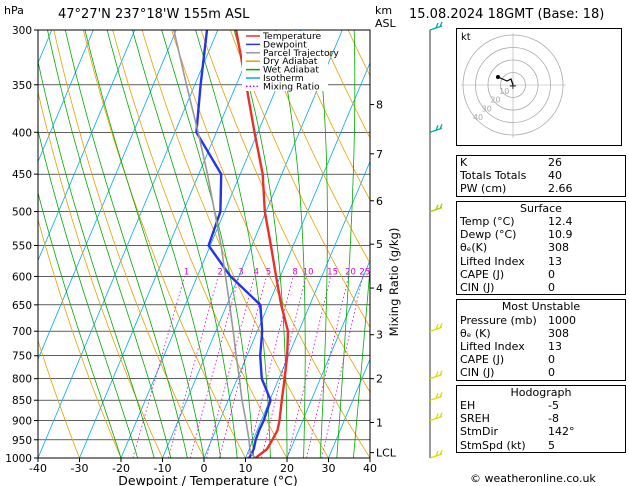 This screenshot has height=486, width=629. What do you see at coordinates (555, 261) in the screenshot?
I see `index-value: 13` at bounding box center [555, 261].